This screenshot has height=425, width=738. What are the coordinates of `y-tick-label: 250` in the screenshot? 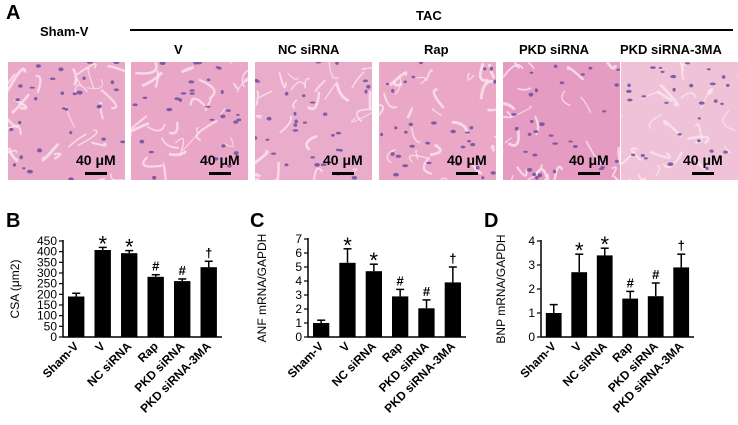 It's located at (47, 284).